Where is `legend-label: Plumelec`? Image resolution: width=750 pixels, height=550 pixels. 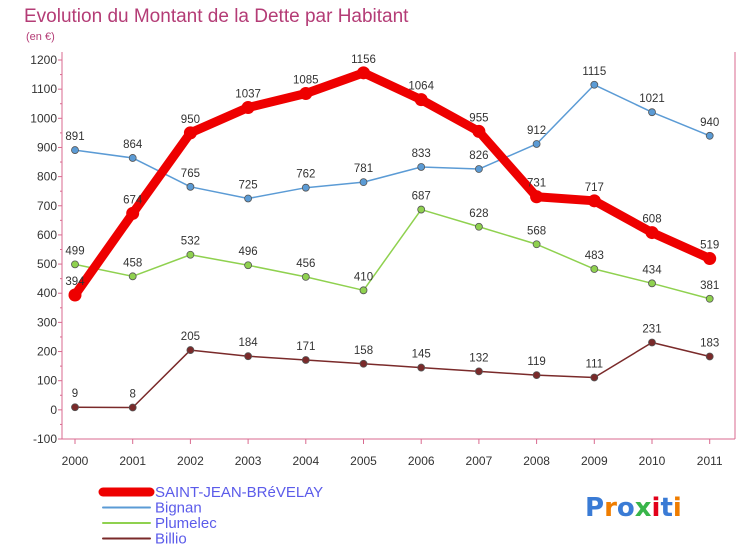
legend-label: Plumelec is located at coordinates (186, 523).